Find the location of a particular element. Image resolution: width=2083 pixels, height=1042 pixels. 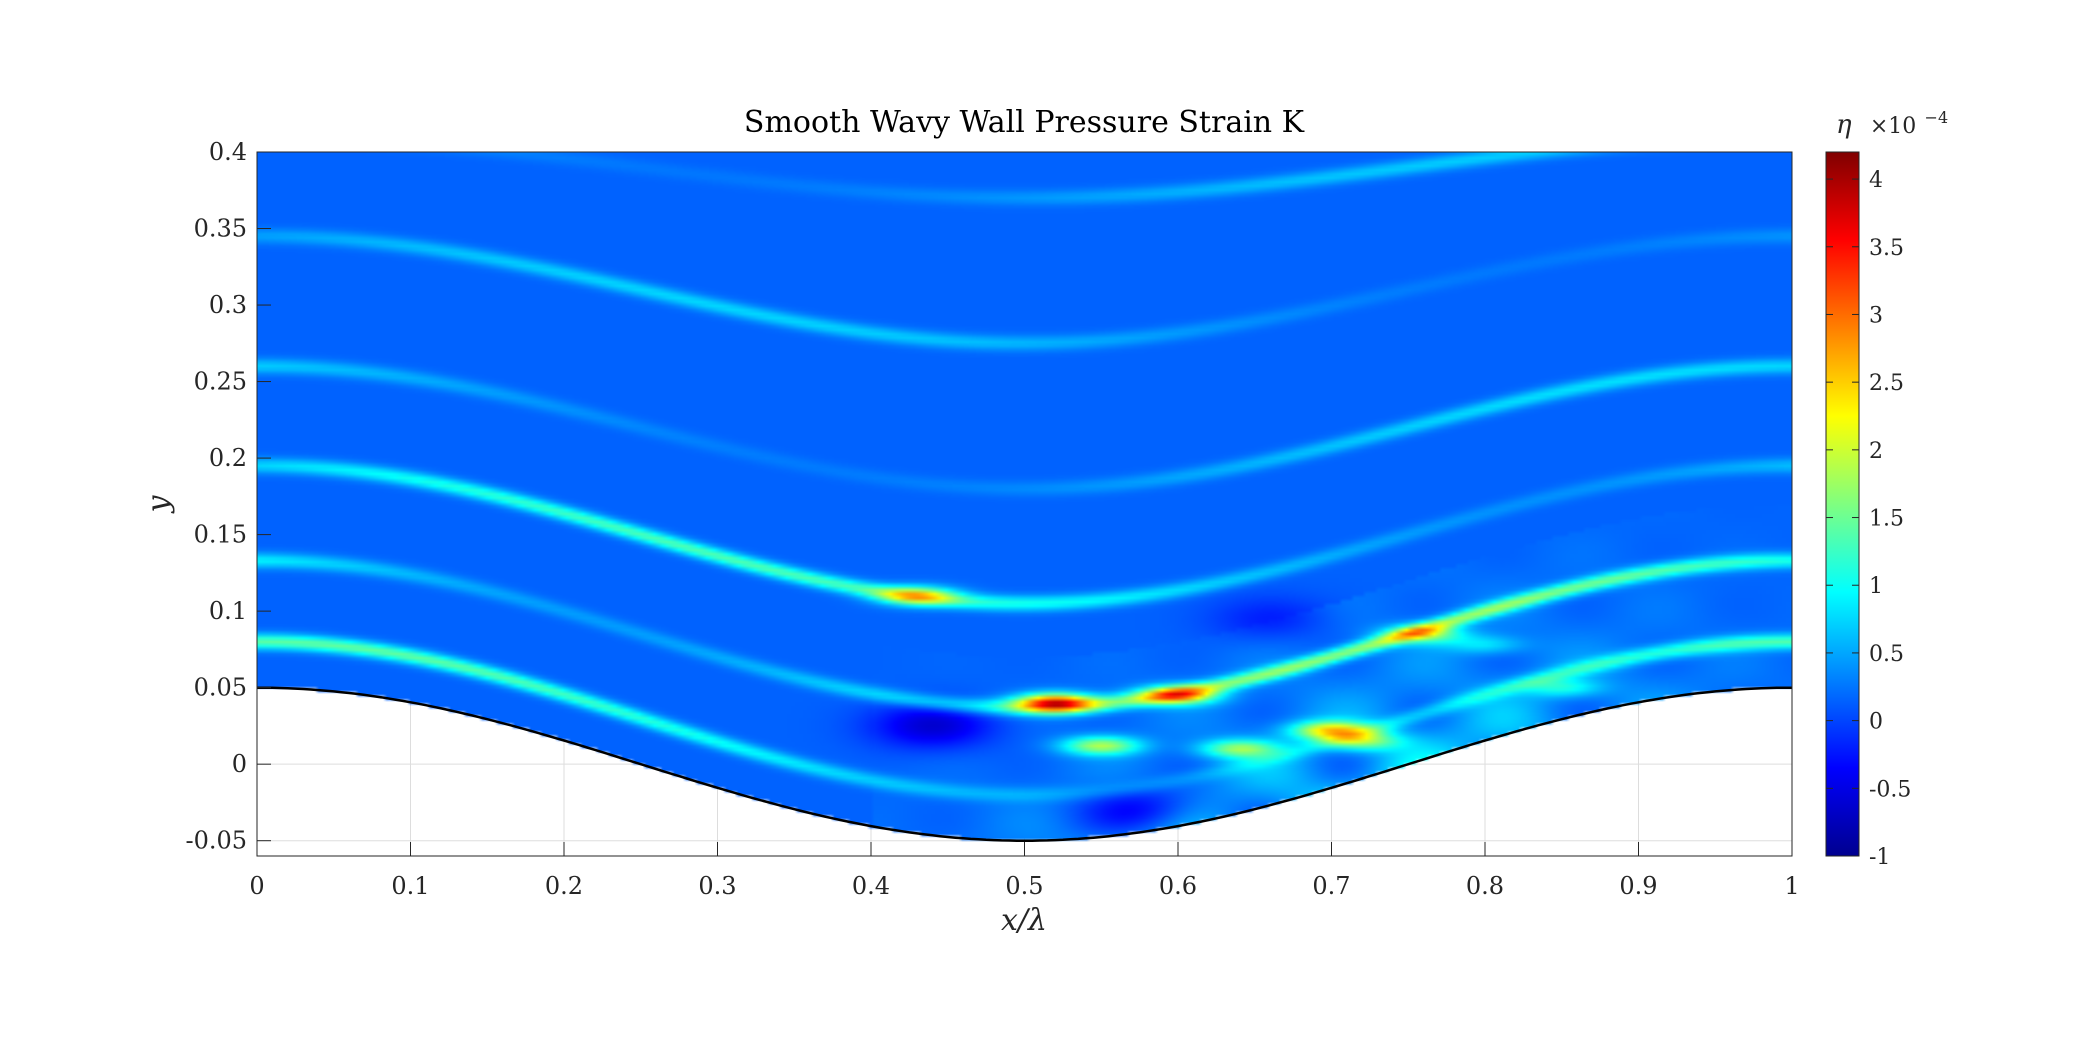

colorbar-gradient is located at coordinates (1842, 504).